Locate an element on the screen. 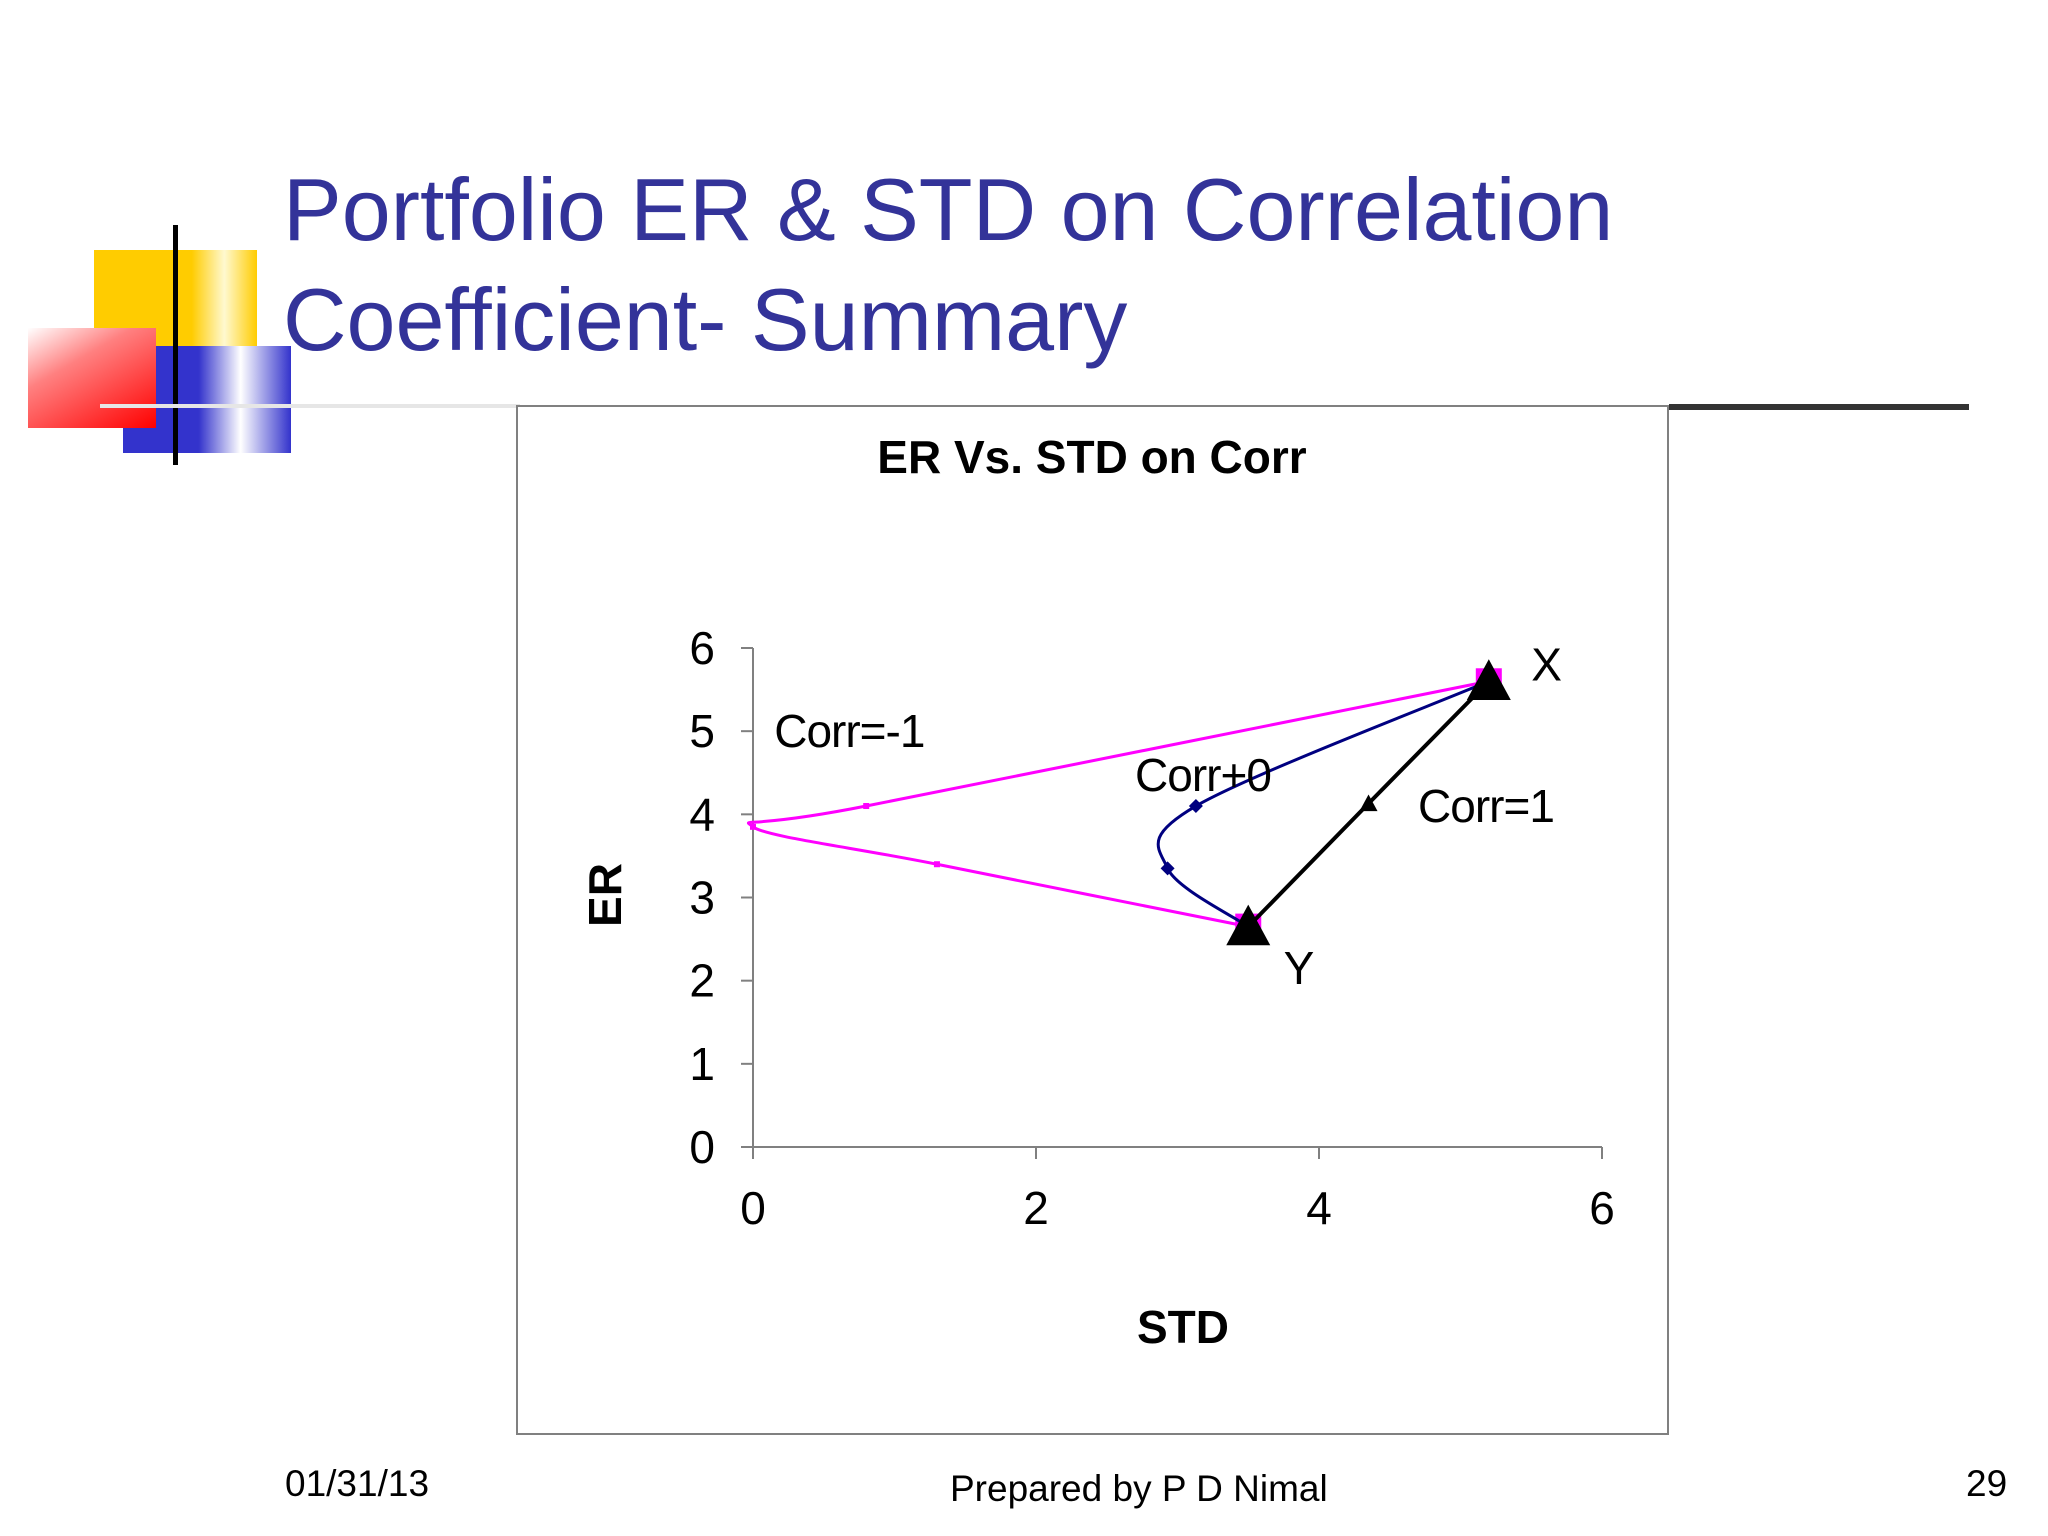  y-axis-label: ER is located at coordinates (605, 895).